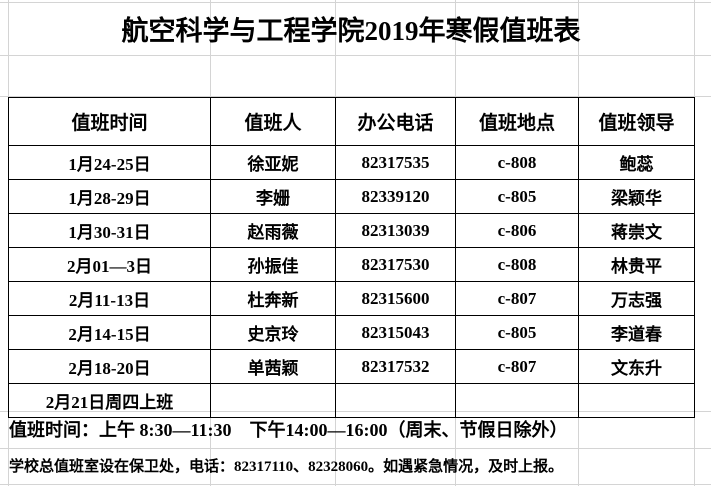  I want to click on title-spacer-row, so click(351, 76).